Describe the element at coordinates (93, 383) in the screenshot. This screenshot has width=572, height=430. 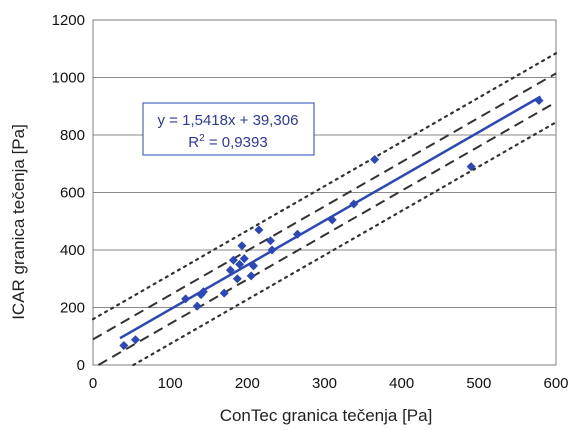
I see `x-tick-label: 0` at that location.